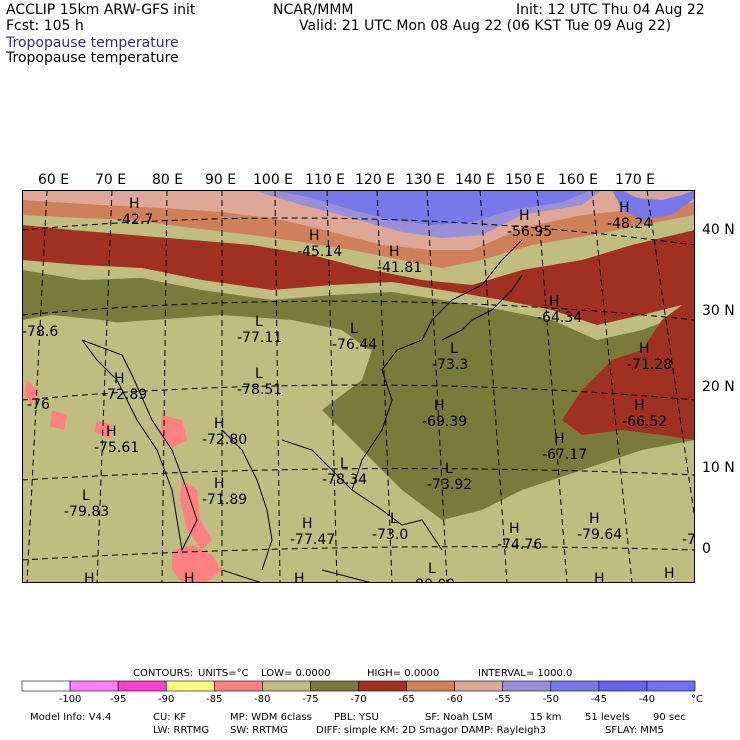  What do you see at coordinates (559, 318) in the screenshot?
I see `extremum-value: -64.34` at bounding box center [559, 318].